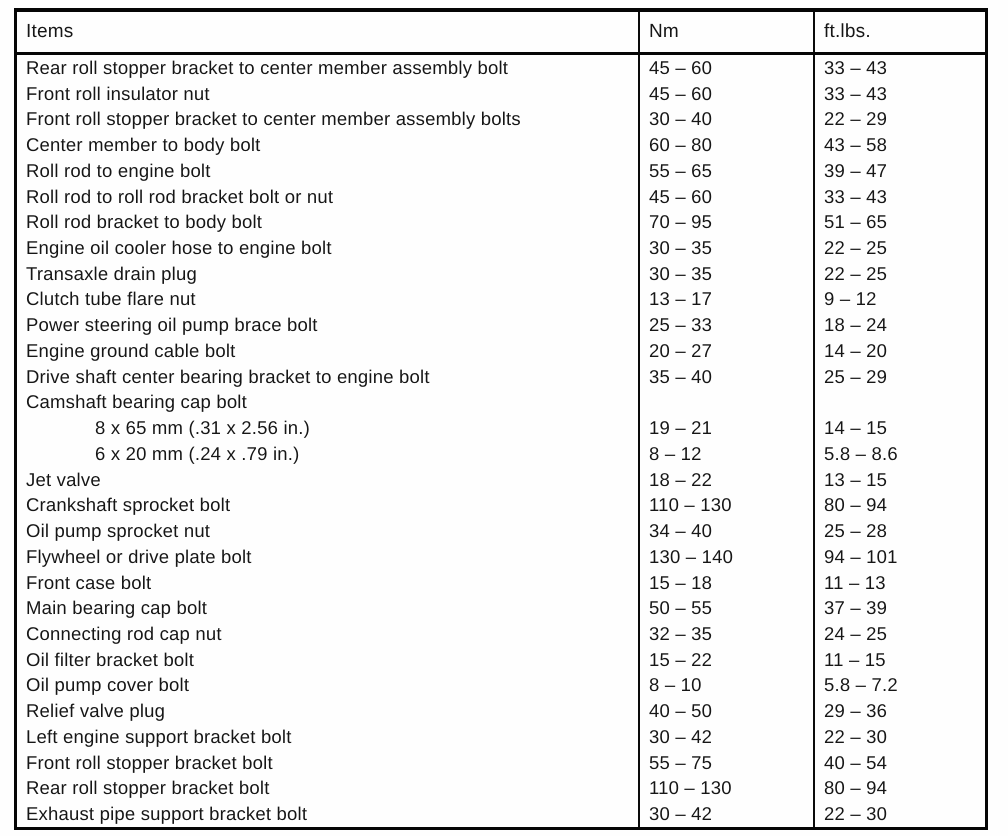  Describe the element at coordinates (501, 685) in the screenshot. I see `table-row: Oil pump cover bolt 8 – 10 5.8 – 7.2` at that location.